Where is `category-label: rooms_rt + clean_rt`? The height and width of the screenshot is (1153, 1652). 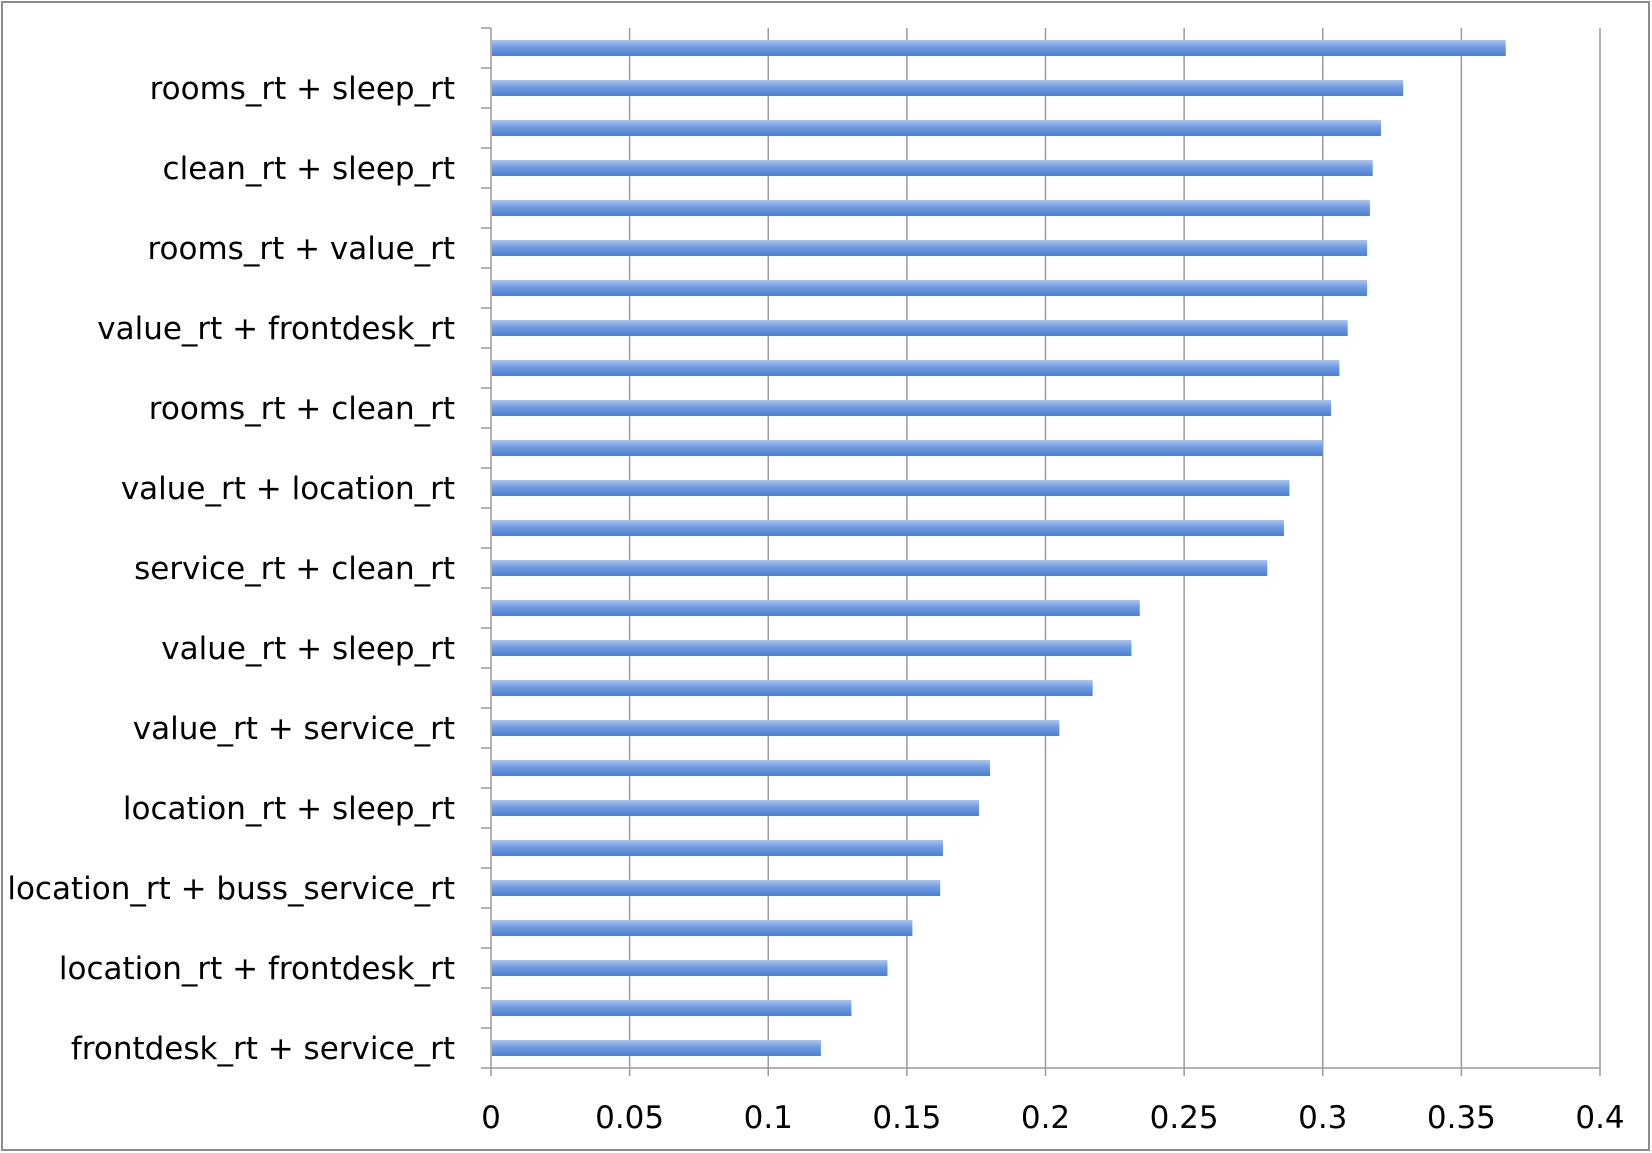
category-label: rooms_rt + clean_rt is located at coordinates (302, 409).